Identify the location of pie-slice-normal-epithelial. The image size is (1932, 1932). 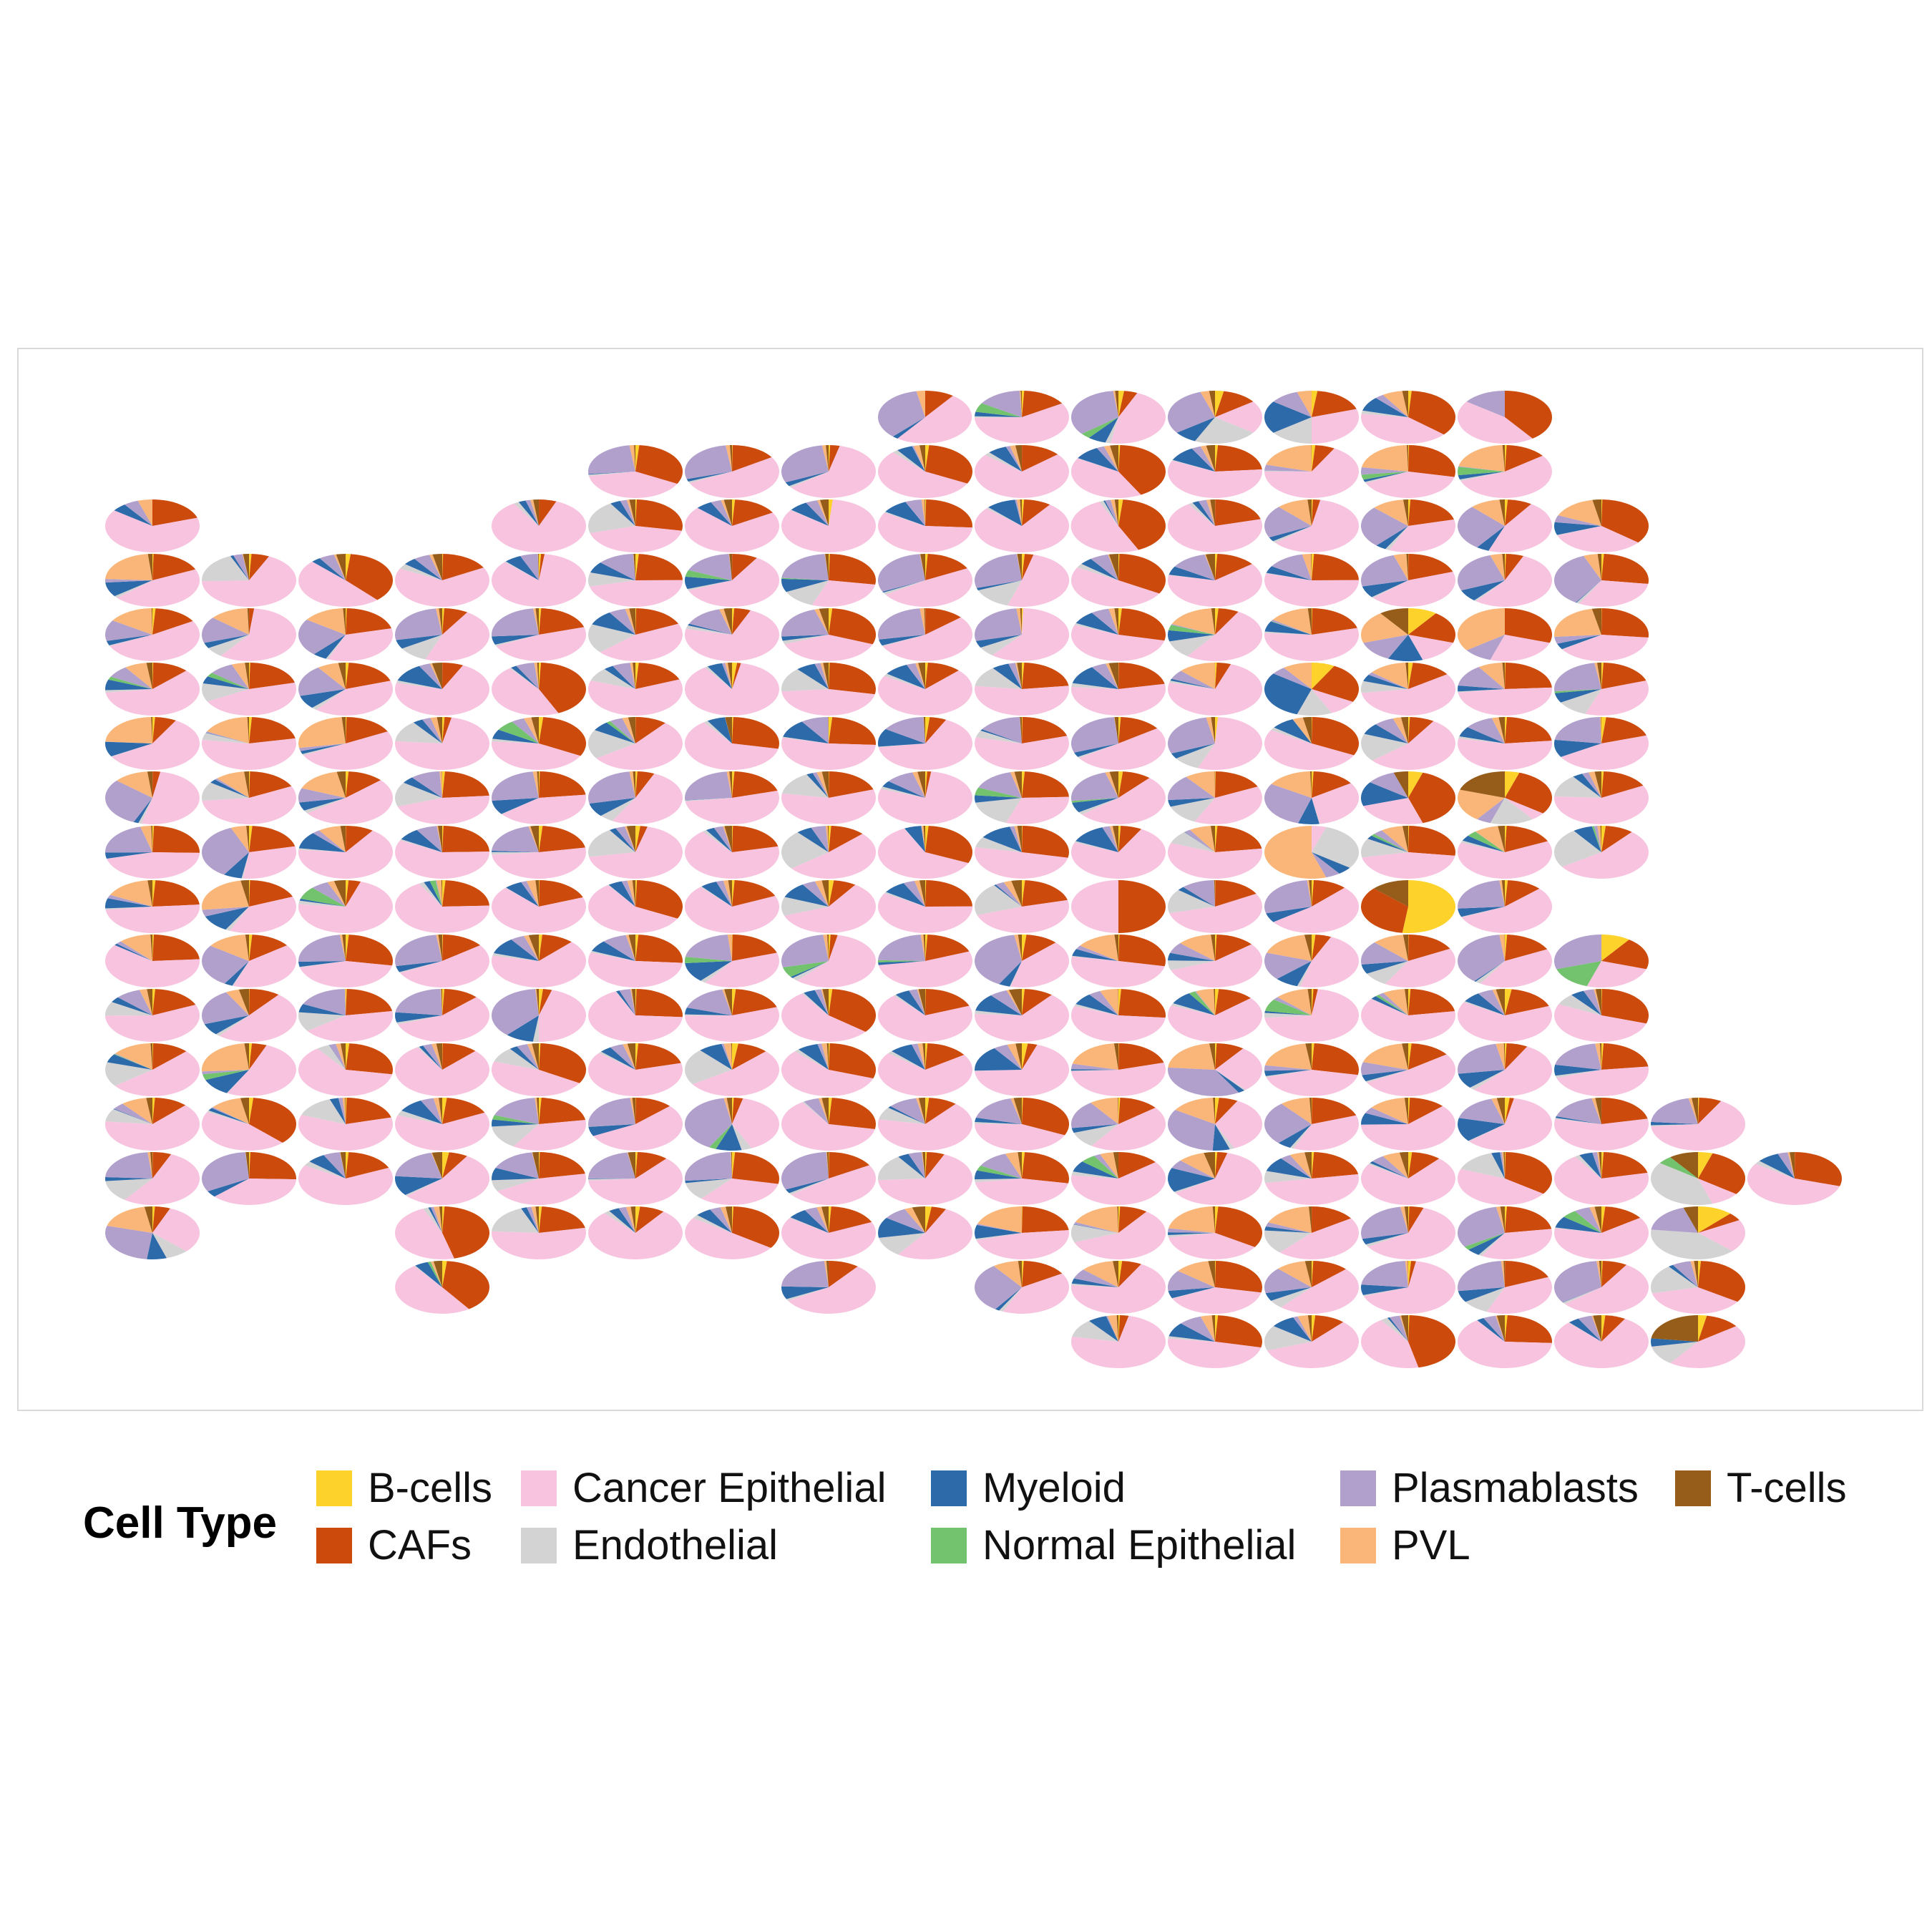
(620, 732).